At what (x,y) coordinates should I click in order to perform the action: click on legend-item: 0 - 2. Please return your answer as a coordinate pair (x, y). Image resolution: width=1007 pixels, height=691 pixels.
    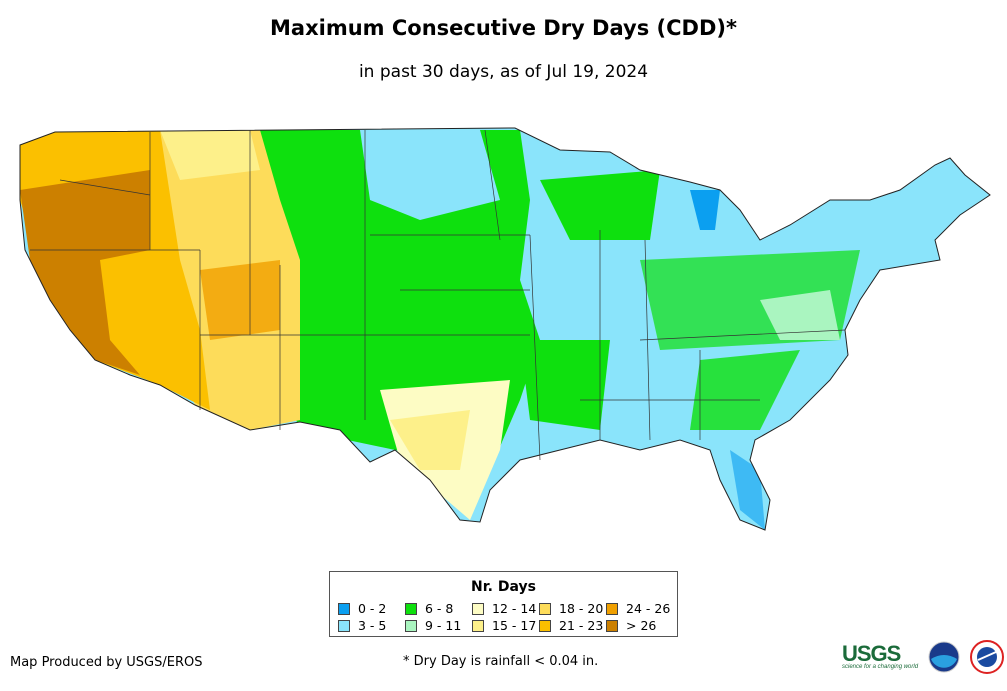
    Looking at the image, I should click on (362, 608).